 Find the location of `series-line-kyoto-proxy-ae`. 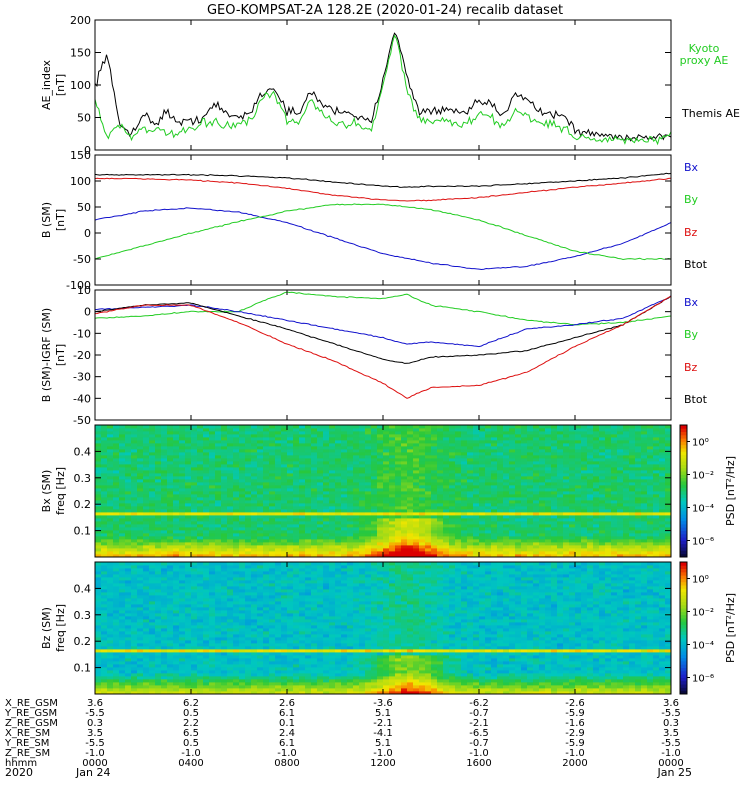

series-line-kyoto-proxy-ae is located at coordinates (383, 90).